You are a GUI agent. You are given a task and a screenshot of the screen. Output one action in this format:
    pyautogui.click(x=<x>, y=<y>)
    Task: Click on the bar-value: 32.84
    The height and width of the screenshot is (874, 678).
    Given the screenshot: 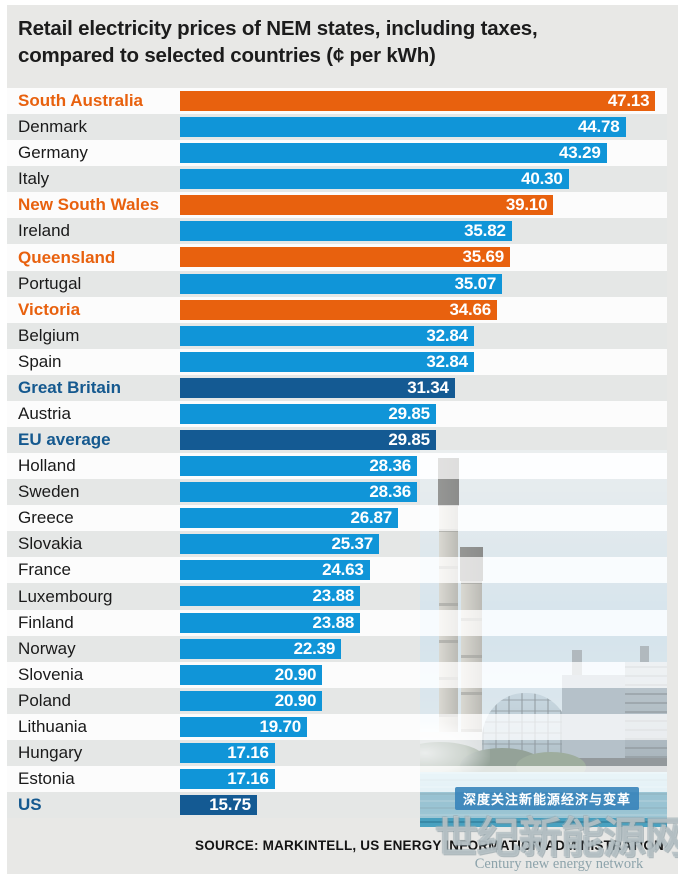 What is the action you would take?
    pyautogui.click(x=447, y=361)
    